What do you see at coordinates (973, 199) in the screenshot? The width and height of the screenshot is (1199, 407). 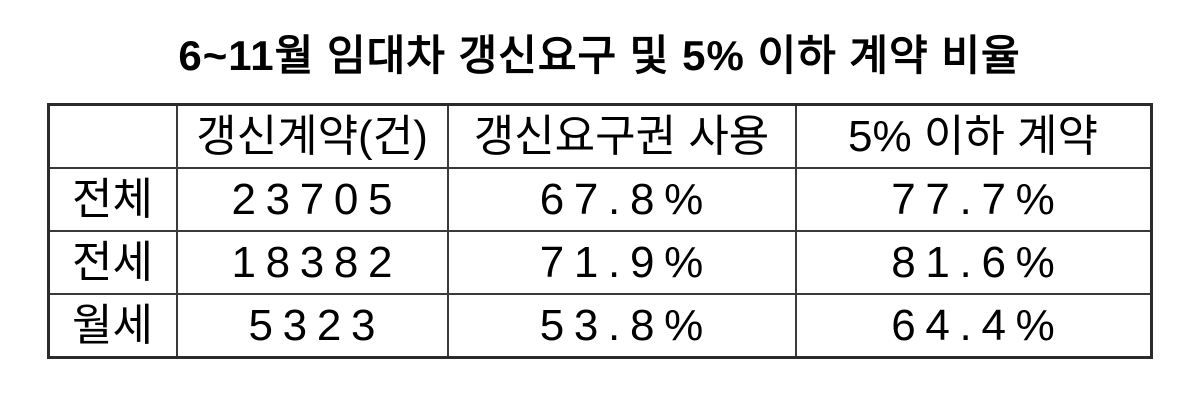 I see `value-total-under-5pct: 77.7%` at bounding box center [973, 199].